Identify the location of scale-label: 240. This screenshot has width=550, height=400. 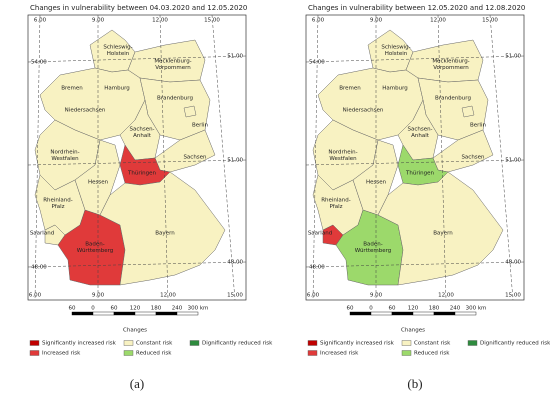
(455, 309).